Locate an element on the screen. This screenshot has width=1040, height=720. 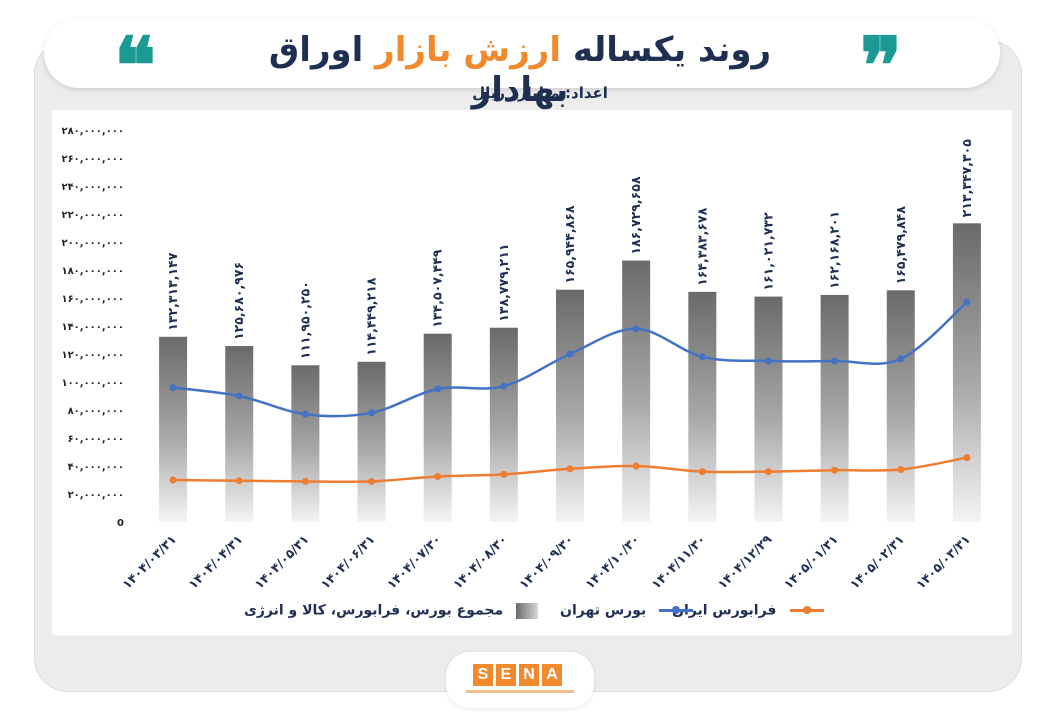
bar-value-label: ۱۶۵,۹۴۴,۸۶۸ is located at coordinates (569, 244).